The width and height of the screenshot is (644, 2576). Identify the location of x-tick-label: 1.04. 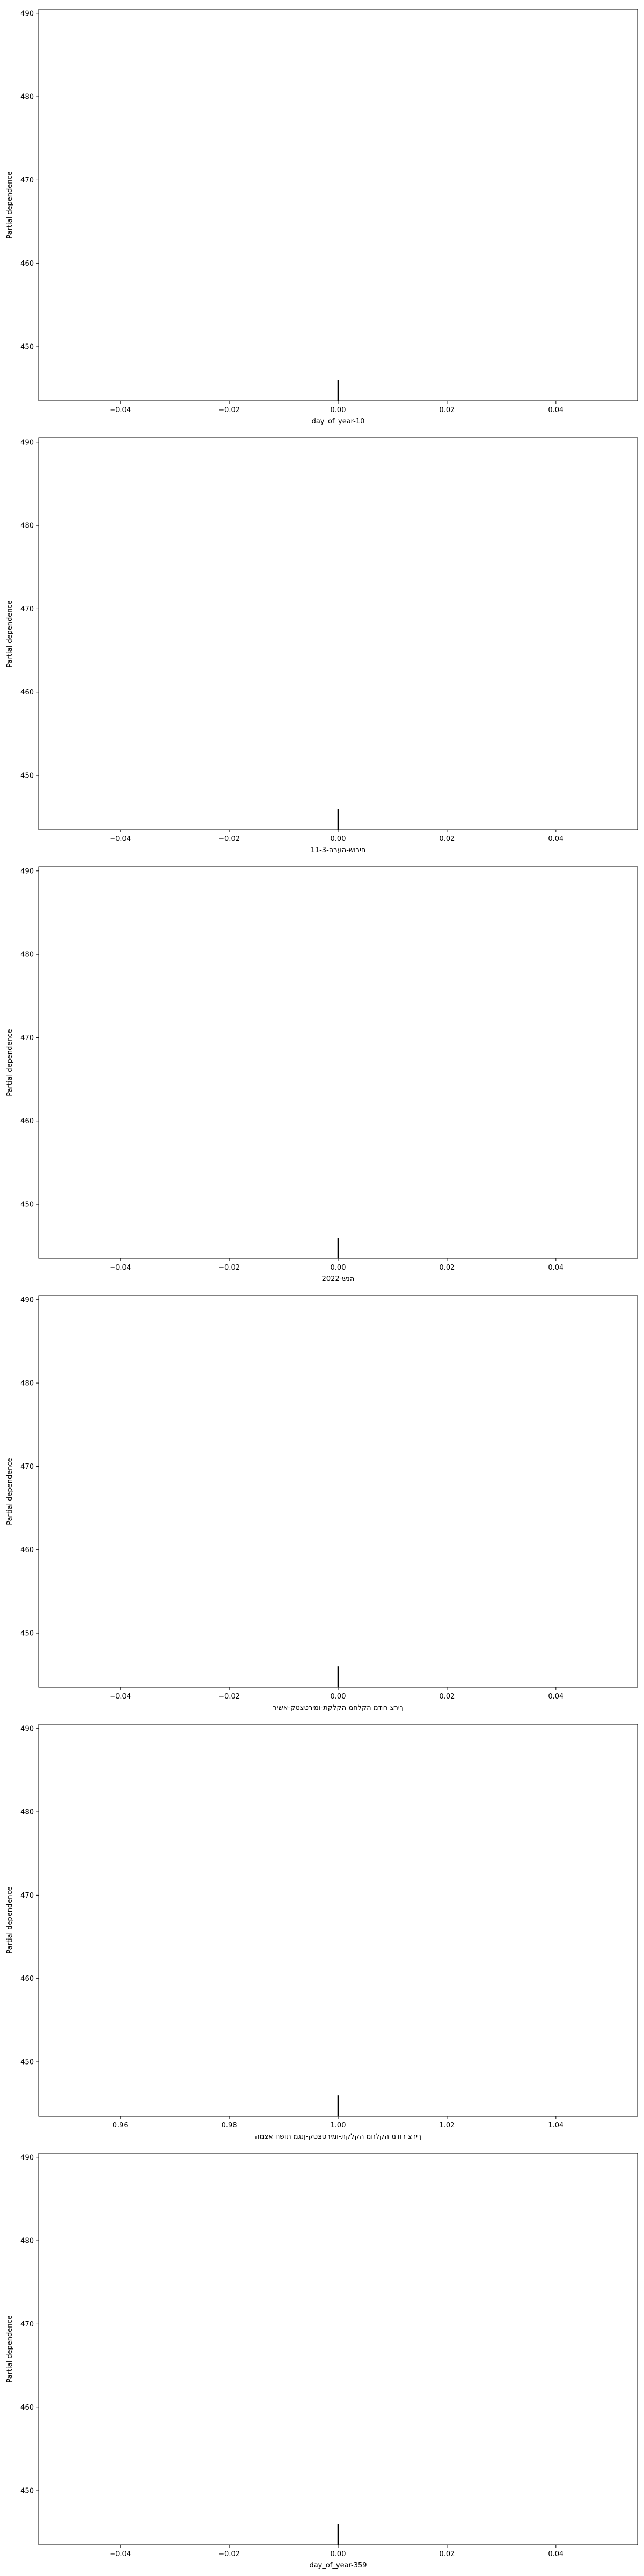
(556, 2125).